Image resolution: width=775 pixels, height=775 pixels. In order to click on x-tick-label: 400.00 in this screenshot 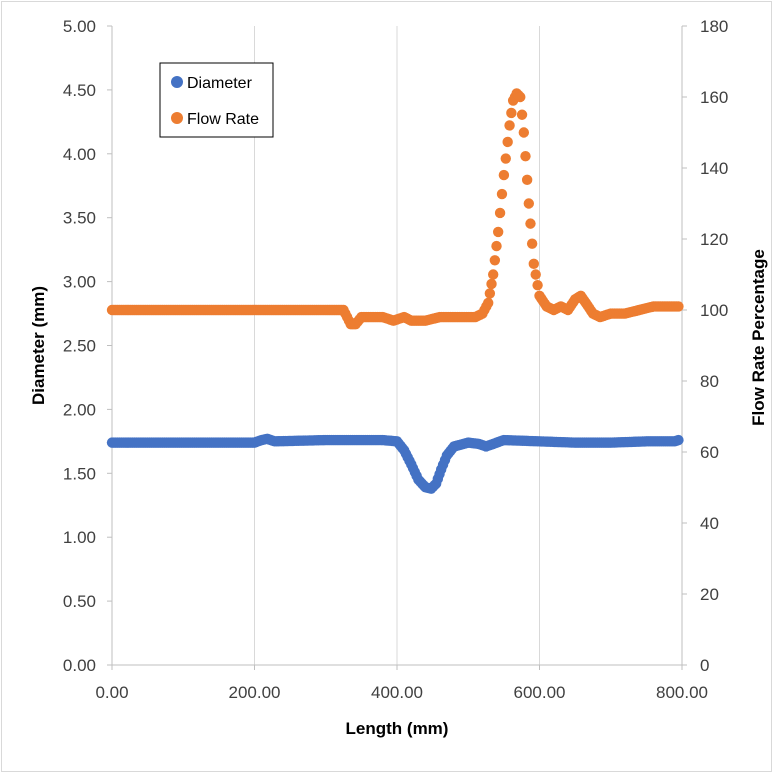, I will do `click(397, 692)`.